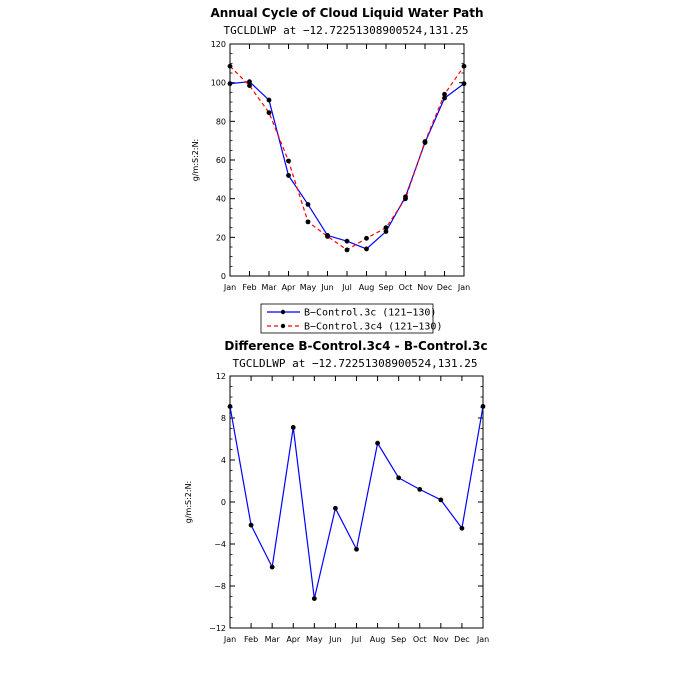 The height and width of the screenshot is (680, 675). I want to click on ytick-label: 4, so click(223, 460).